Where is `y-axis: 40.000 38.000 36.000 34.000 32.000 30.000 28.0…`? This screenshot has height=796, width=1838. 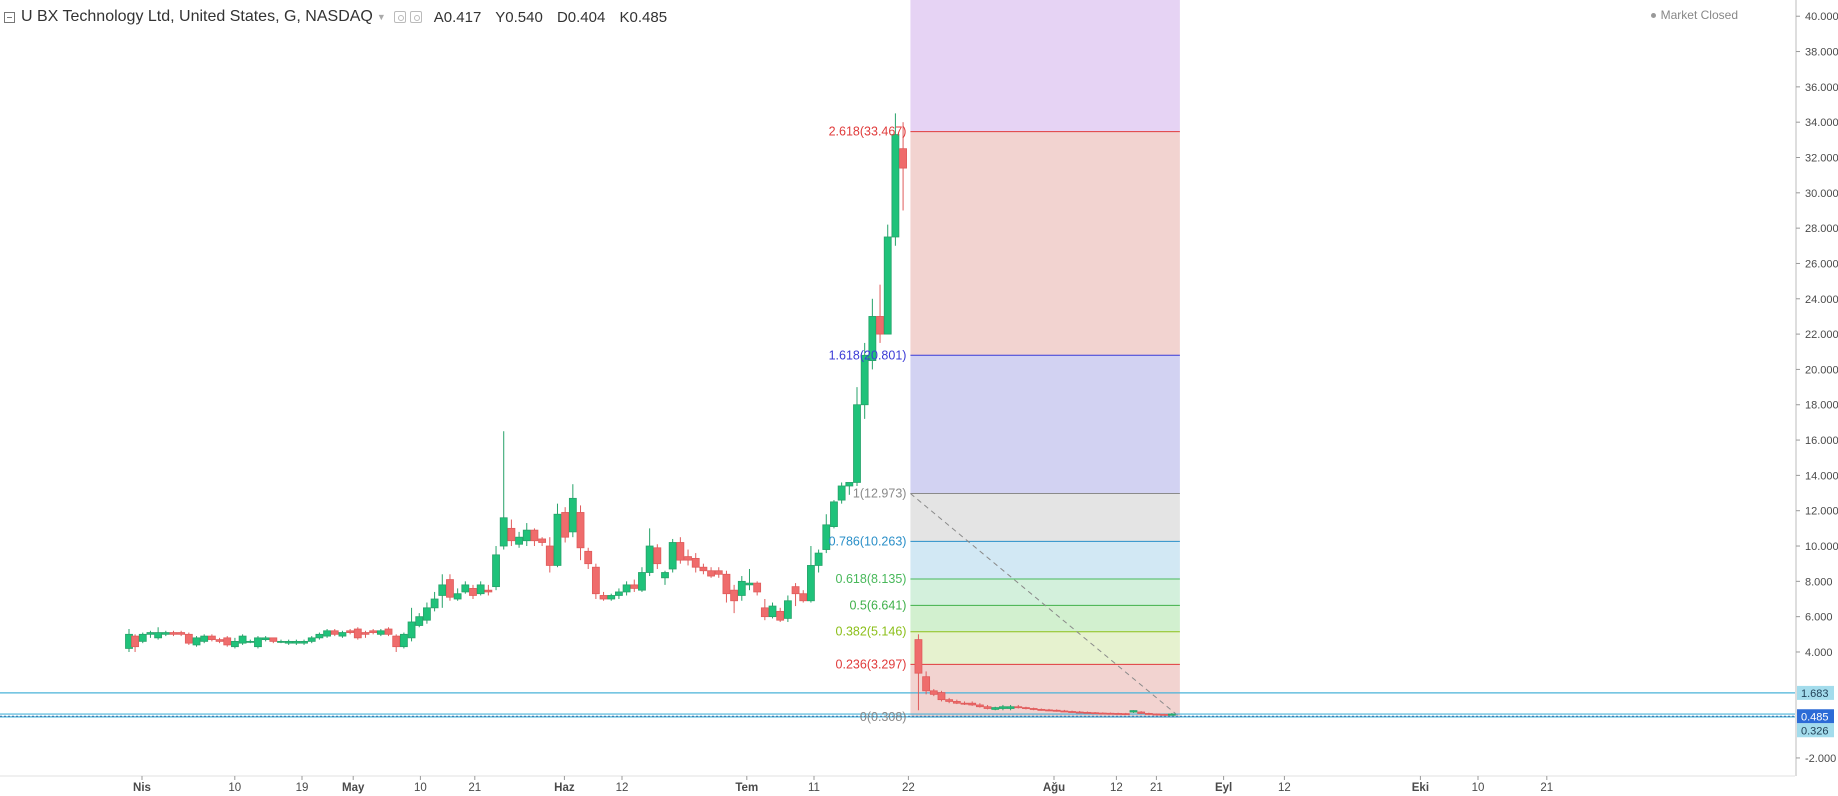 y-axis: 40.000 38.000 36.000 34.000 32.000 30.000 28.0… is located at coordinates (1816, 398).